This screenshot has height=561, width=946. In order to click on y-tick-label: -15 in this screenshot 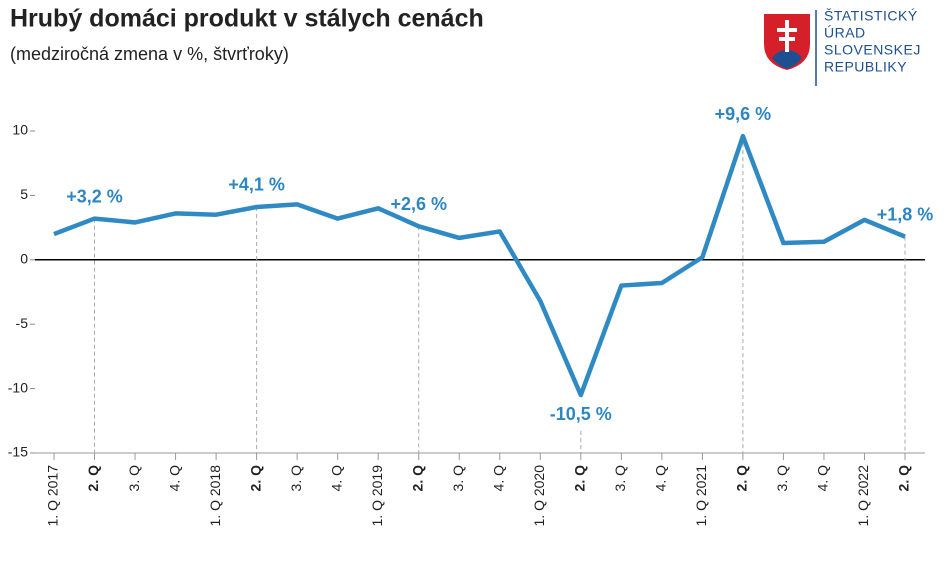, I will do `click(18, 452)`.